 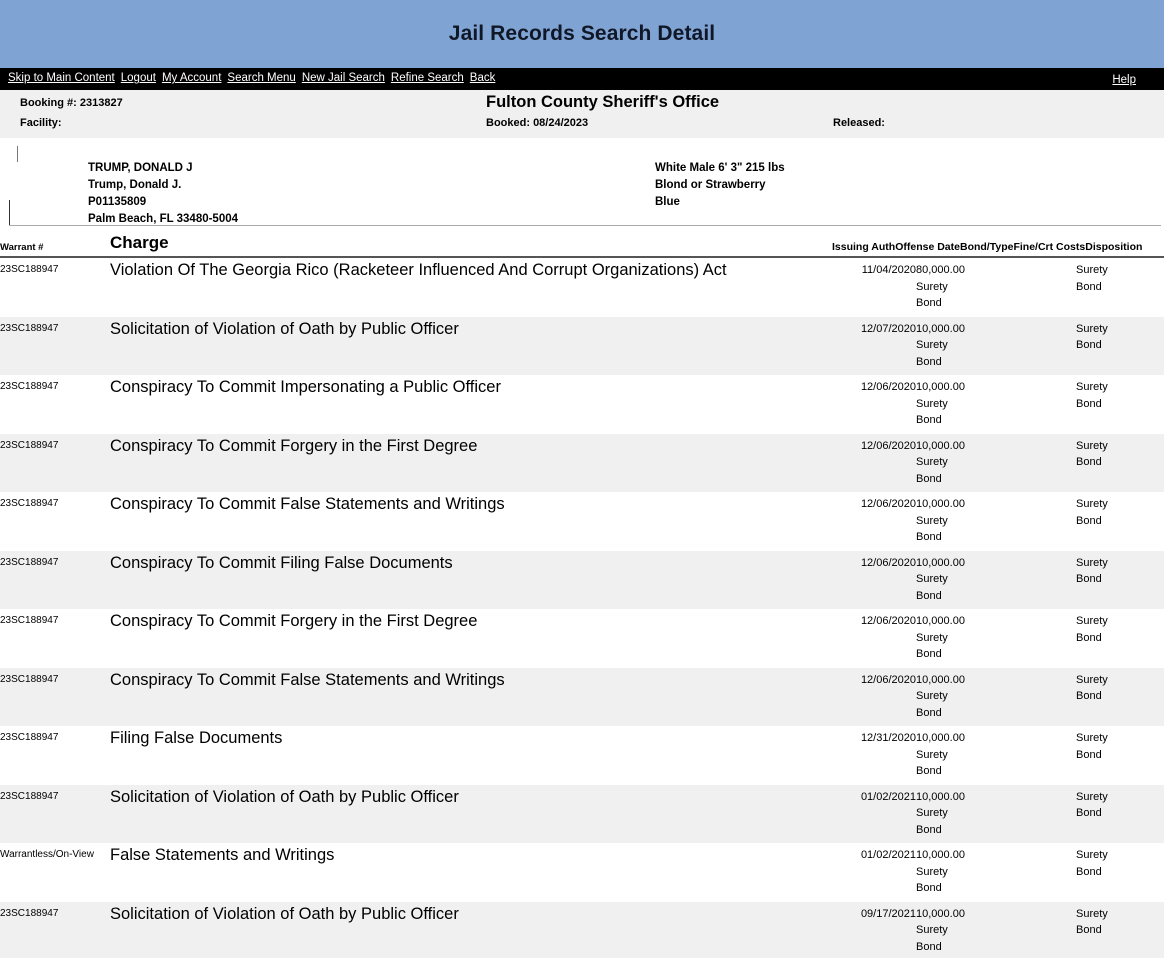 What do you see at coordinates (41, 123) in the screenshot?
I see `facility-field: Facility:` at bounding box center [41, 123].